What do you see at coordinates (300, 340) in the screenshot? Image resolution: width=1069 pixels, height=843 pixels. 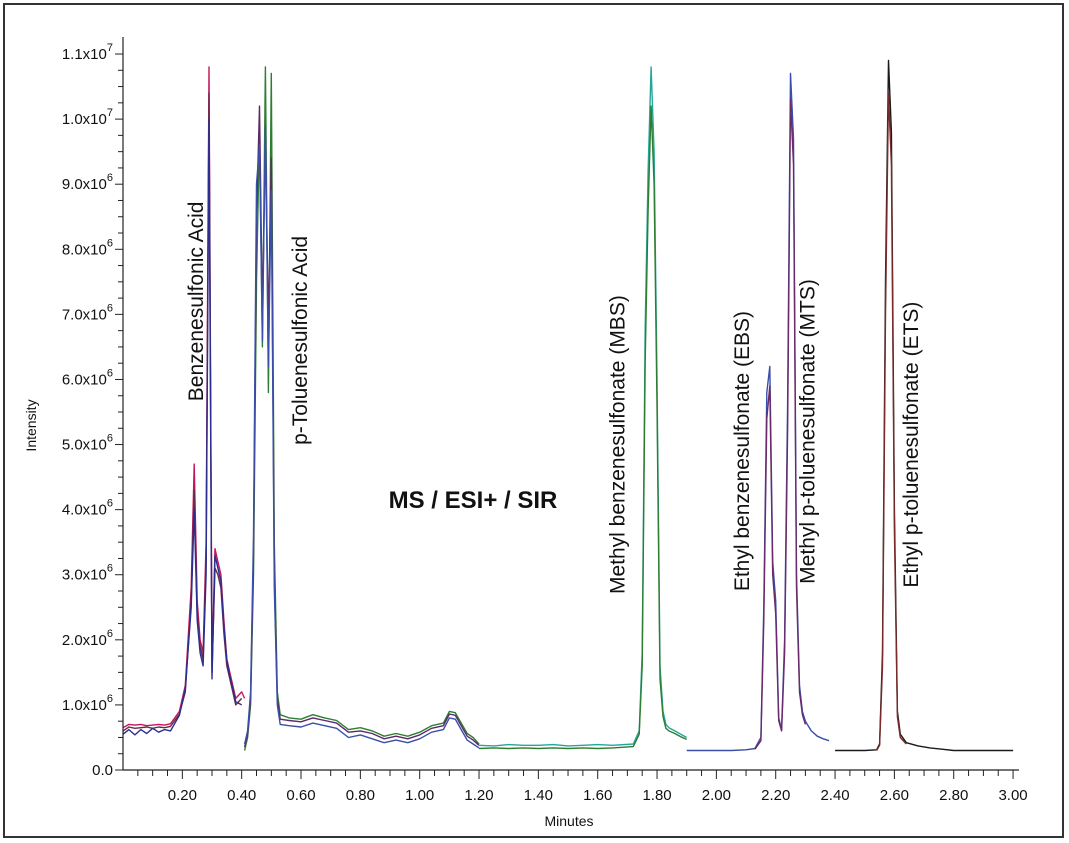 I see `peak-annotation-2: p-Toluenesulfonic Acid` at bounding box center [300, 340].